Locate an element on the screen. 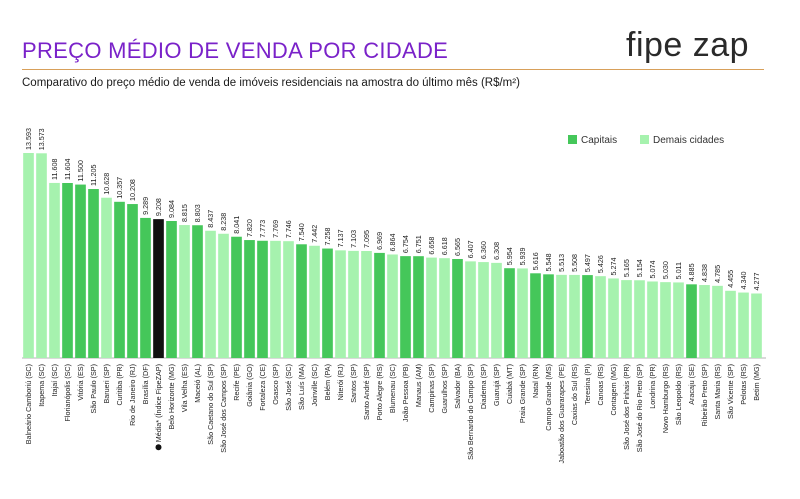 The width and height of the screenshot is (800, 499). bar-value-label: 11.205 is located at coordinates (93, 175).